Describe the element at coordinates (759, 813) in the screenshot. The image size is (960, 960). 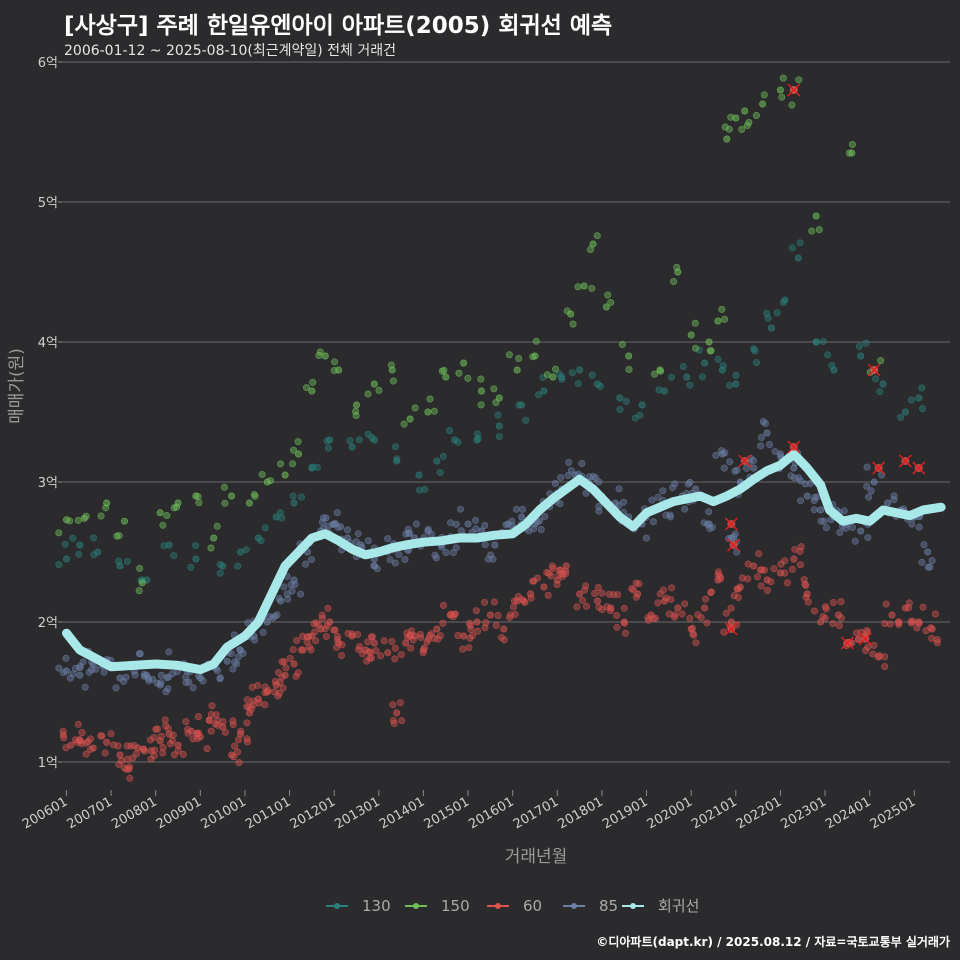
I see `x-tick-label: 202201` at that location.